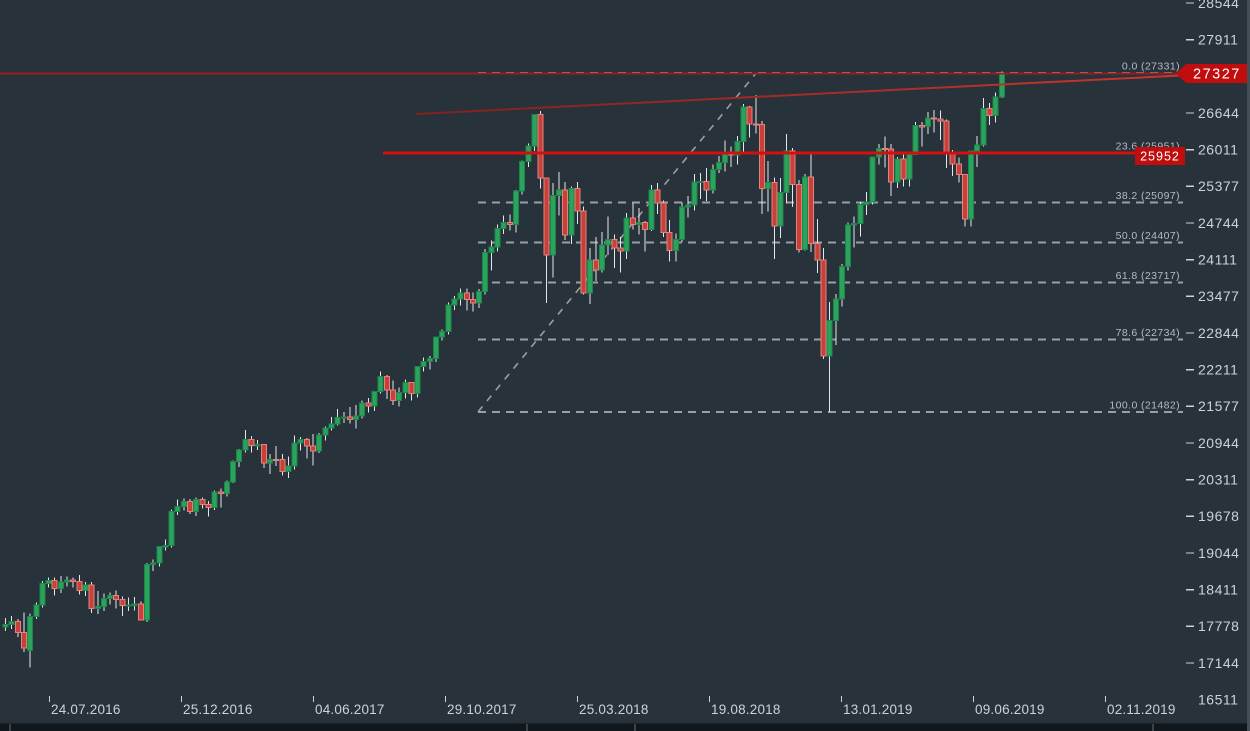 The height and width of the screenshot is (731, 1250). Describe the element at coordinates (482, 709) in the screenshot. I see `x-tick-label: 29.10.2017` at that location.